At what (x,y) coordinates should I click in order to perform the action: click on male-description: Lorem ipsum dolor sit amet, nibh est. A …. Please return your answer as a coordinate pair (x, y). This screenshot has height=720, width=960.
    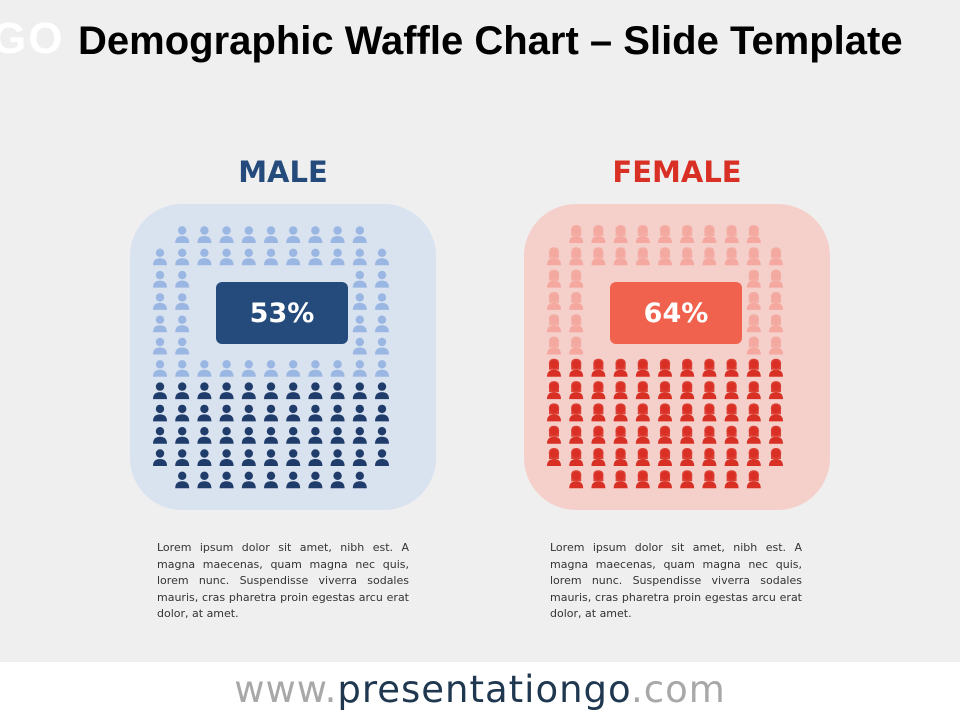
    Looking at the image, I should click on (283, 580).